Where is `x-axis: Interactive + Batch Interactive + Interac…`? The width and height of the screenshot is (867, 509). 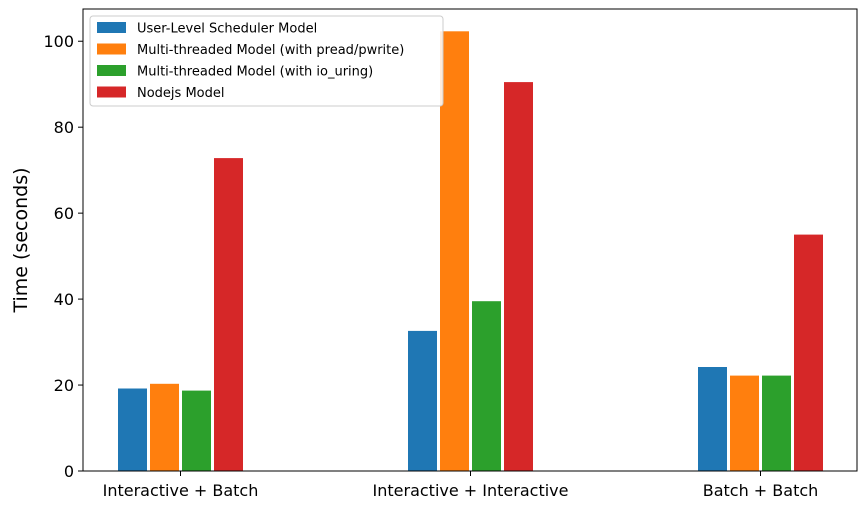 x-axis: Interactive + Batch Interactive + Interac… is located at coordinates (461, 485).